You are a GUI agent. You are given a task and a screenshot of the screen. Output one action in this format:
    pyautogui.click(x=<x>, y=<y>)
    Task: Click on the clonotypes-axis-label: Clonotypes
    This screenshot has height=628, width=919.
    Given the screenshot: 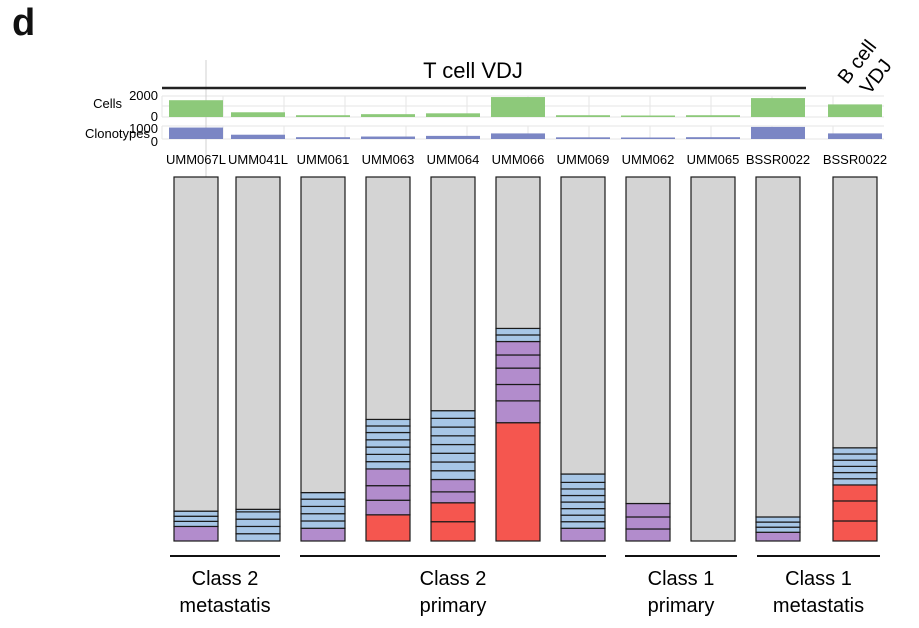 What is the action you would take?
    pyautogui.click(x=118, y=133)
    